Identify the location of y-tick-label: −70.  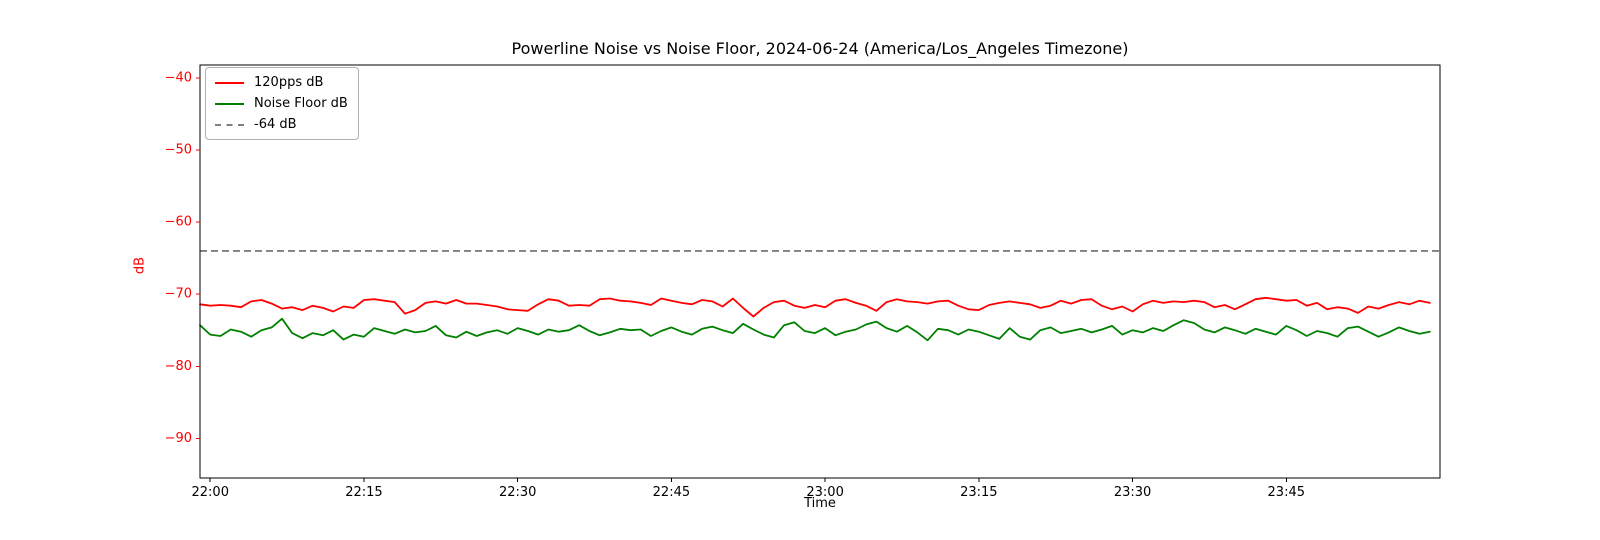
(178, 294).